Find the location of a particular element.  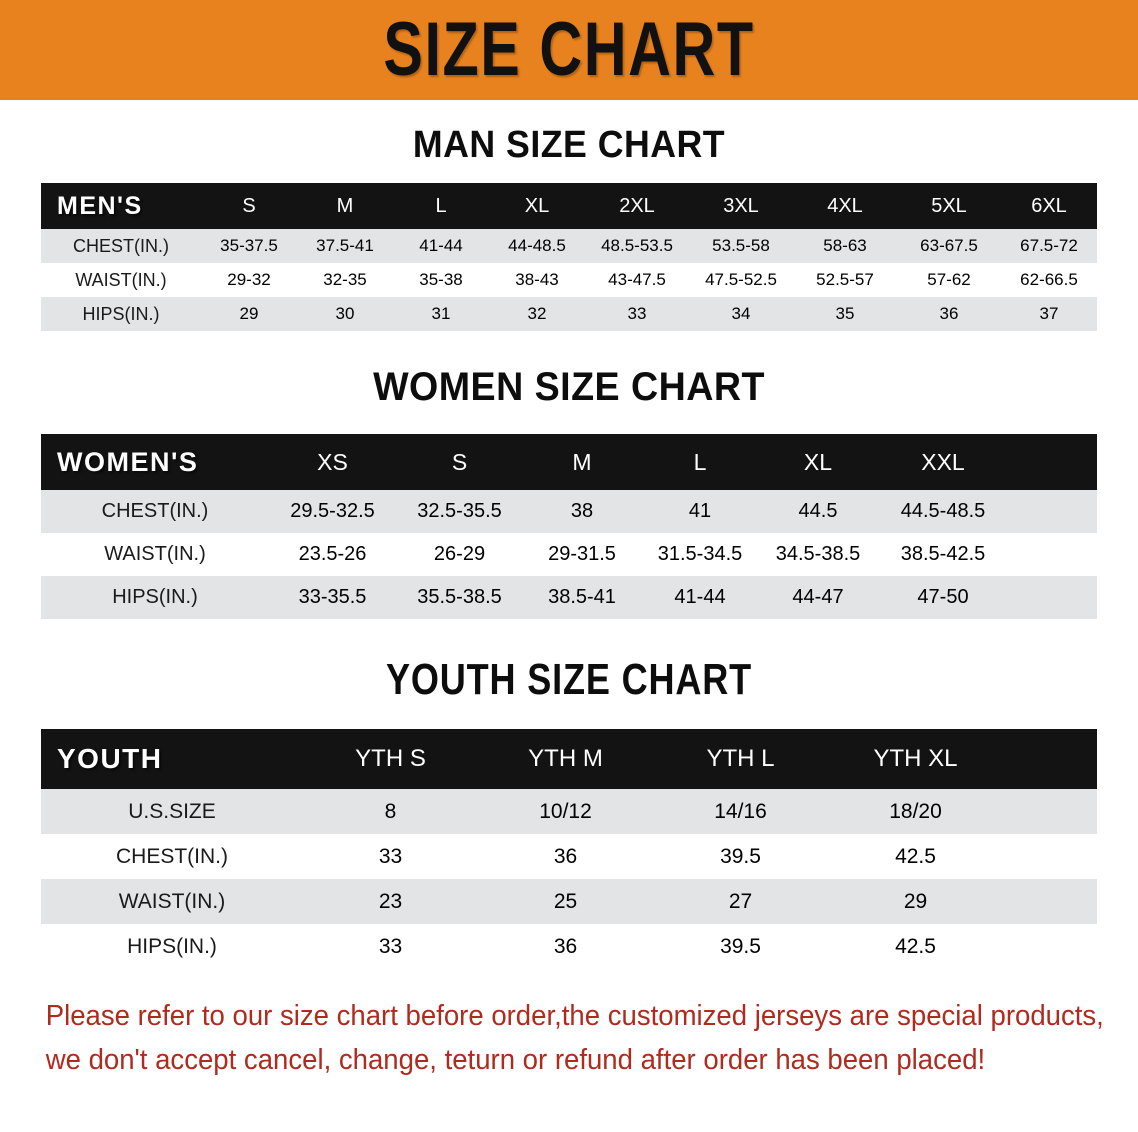

women-cell: 34.5-38.5 is located at coordinates (818, 554).